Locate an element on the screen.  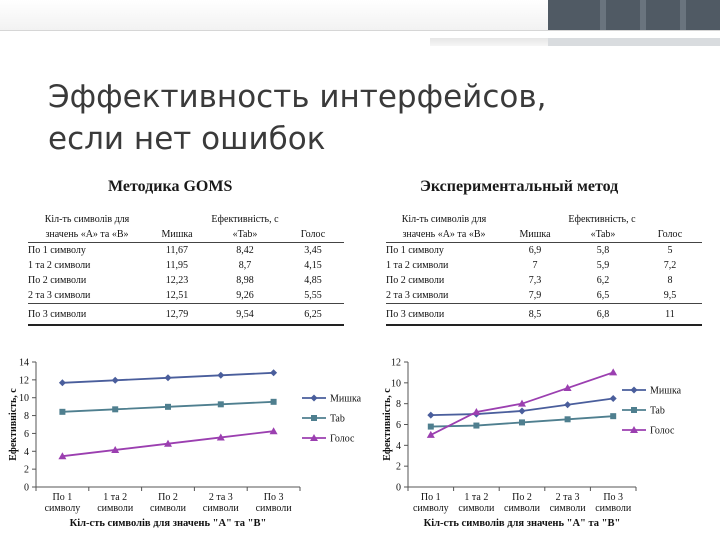
y-tick-label: 14 is located at coordinates (24, 363).